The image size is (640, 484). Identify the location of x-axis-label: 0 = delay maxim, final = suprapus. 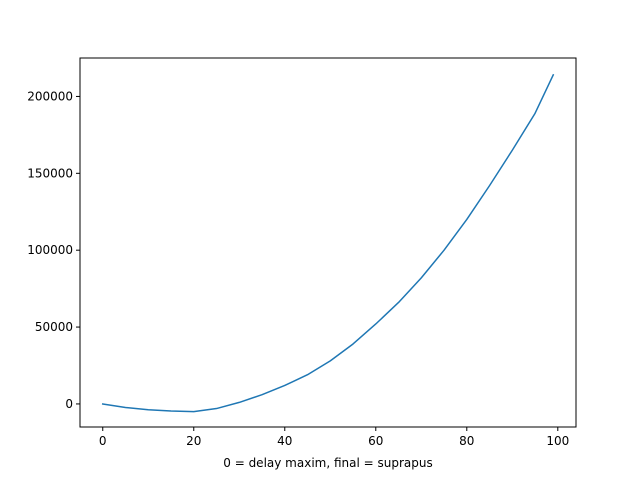
(328, 463).